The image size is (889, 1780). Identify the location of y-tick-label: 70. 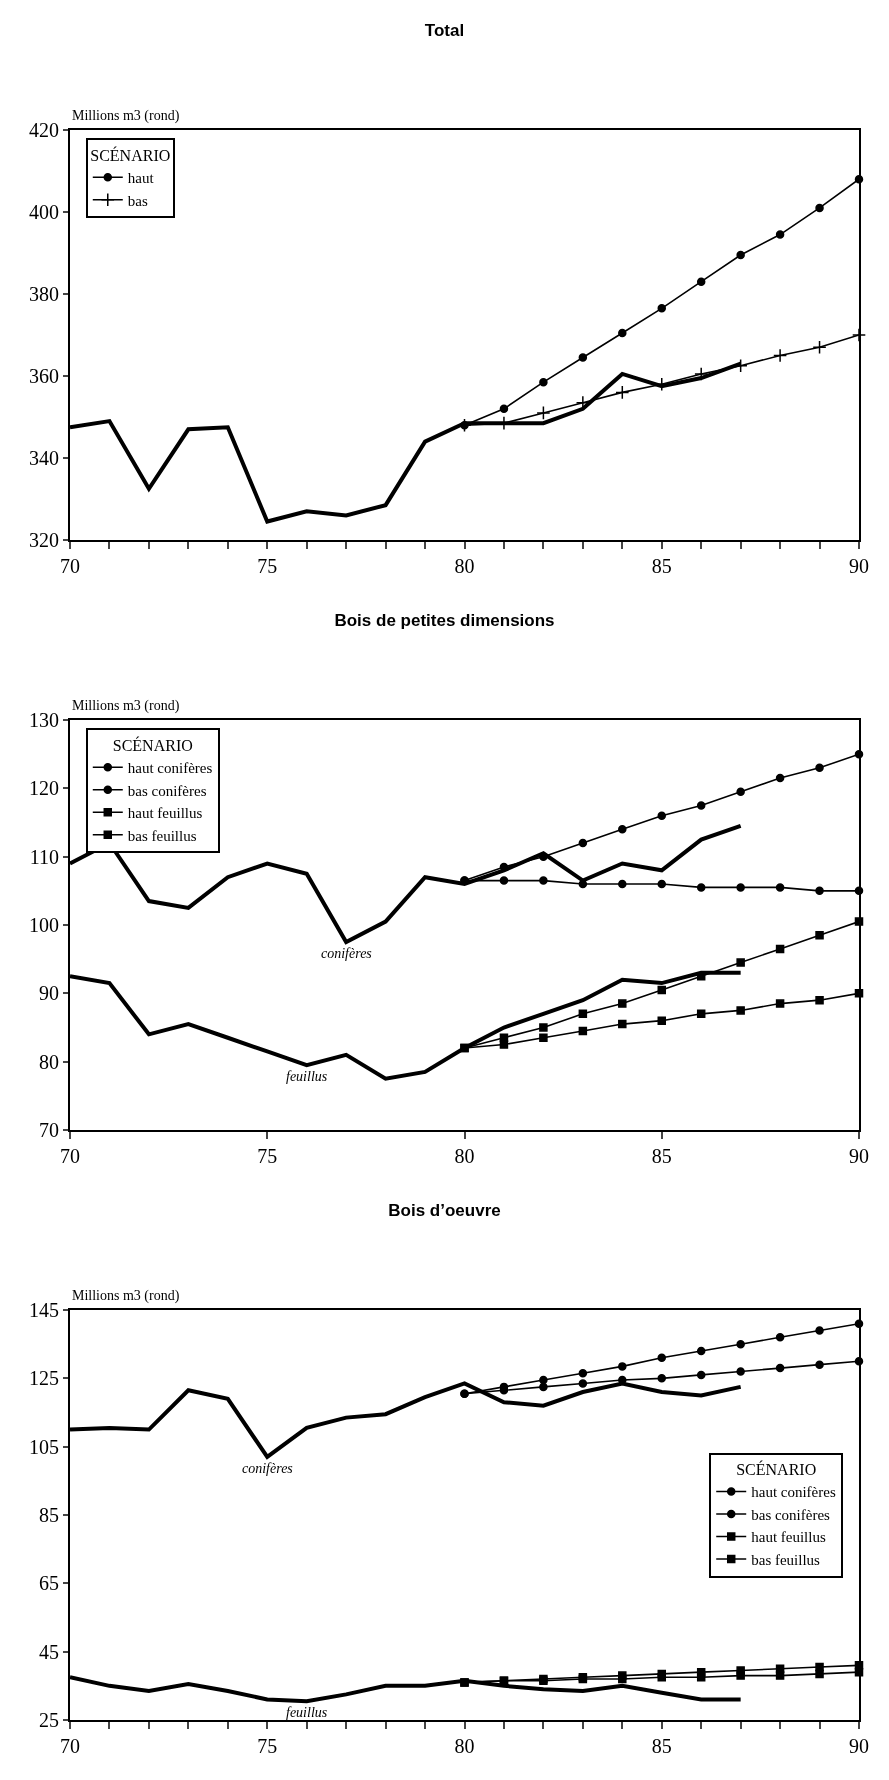
(49, 1130).